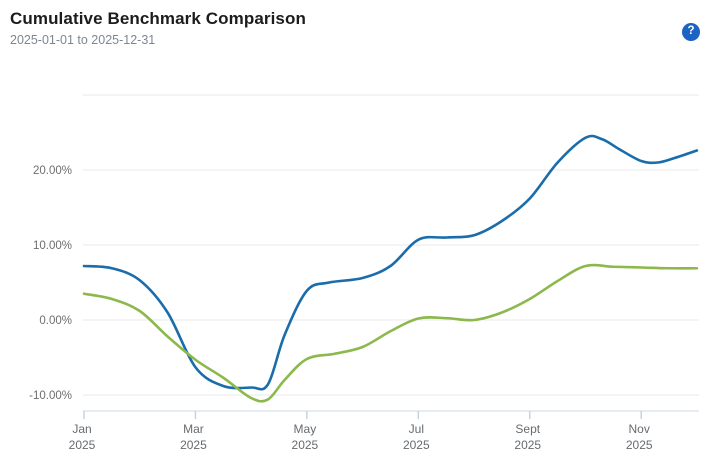 The height and width of the screenshot is (470, 708). Describe the element at coordinates (50, 396) in the screenshot. I see `y-axis-label: -10.00%` at that location.